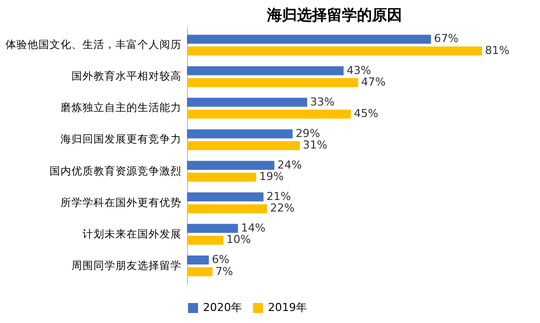  I want to click on data-label: 47%, so click(373, 82).